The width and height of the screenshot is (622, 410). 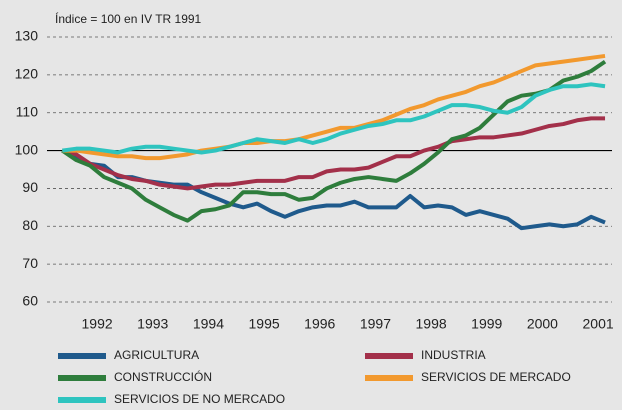 What do you see at coordinates (128, 18) in the screenshot?
I see `annotation: Índice = 100 en IV TR 1991` at bounding box center [128, 18].